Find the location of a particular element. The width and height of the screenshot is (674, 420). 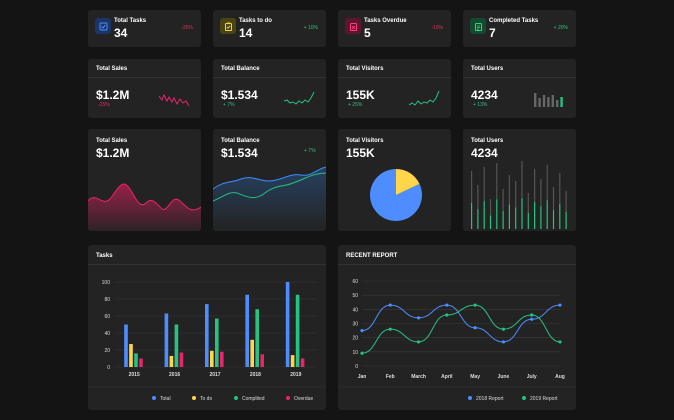

y-tick-label: 40 is located at coordinates (355, 310).